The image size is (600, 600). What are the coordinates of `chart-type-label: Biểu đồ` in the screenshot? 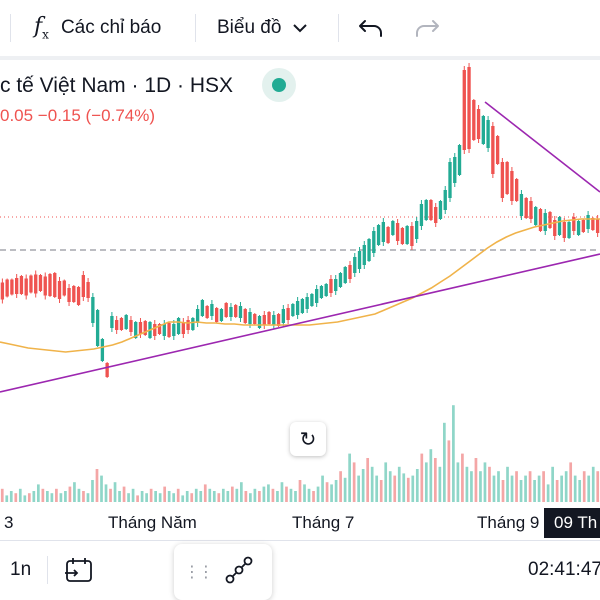 It's located at (249, 27).